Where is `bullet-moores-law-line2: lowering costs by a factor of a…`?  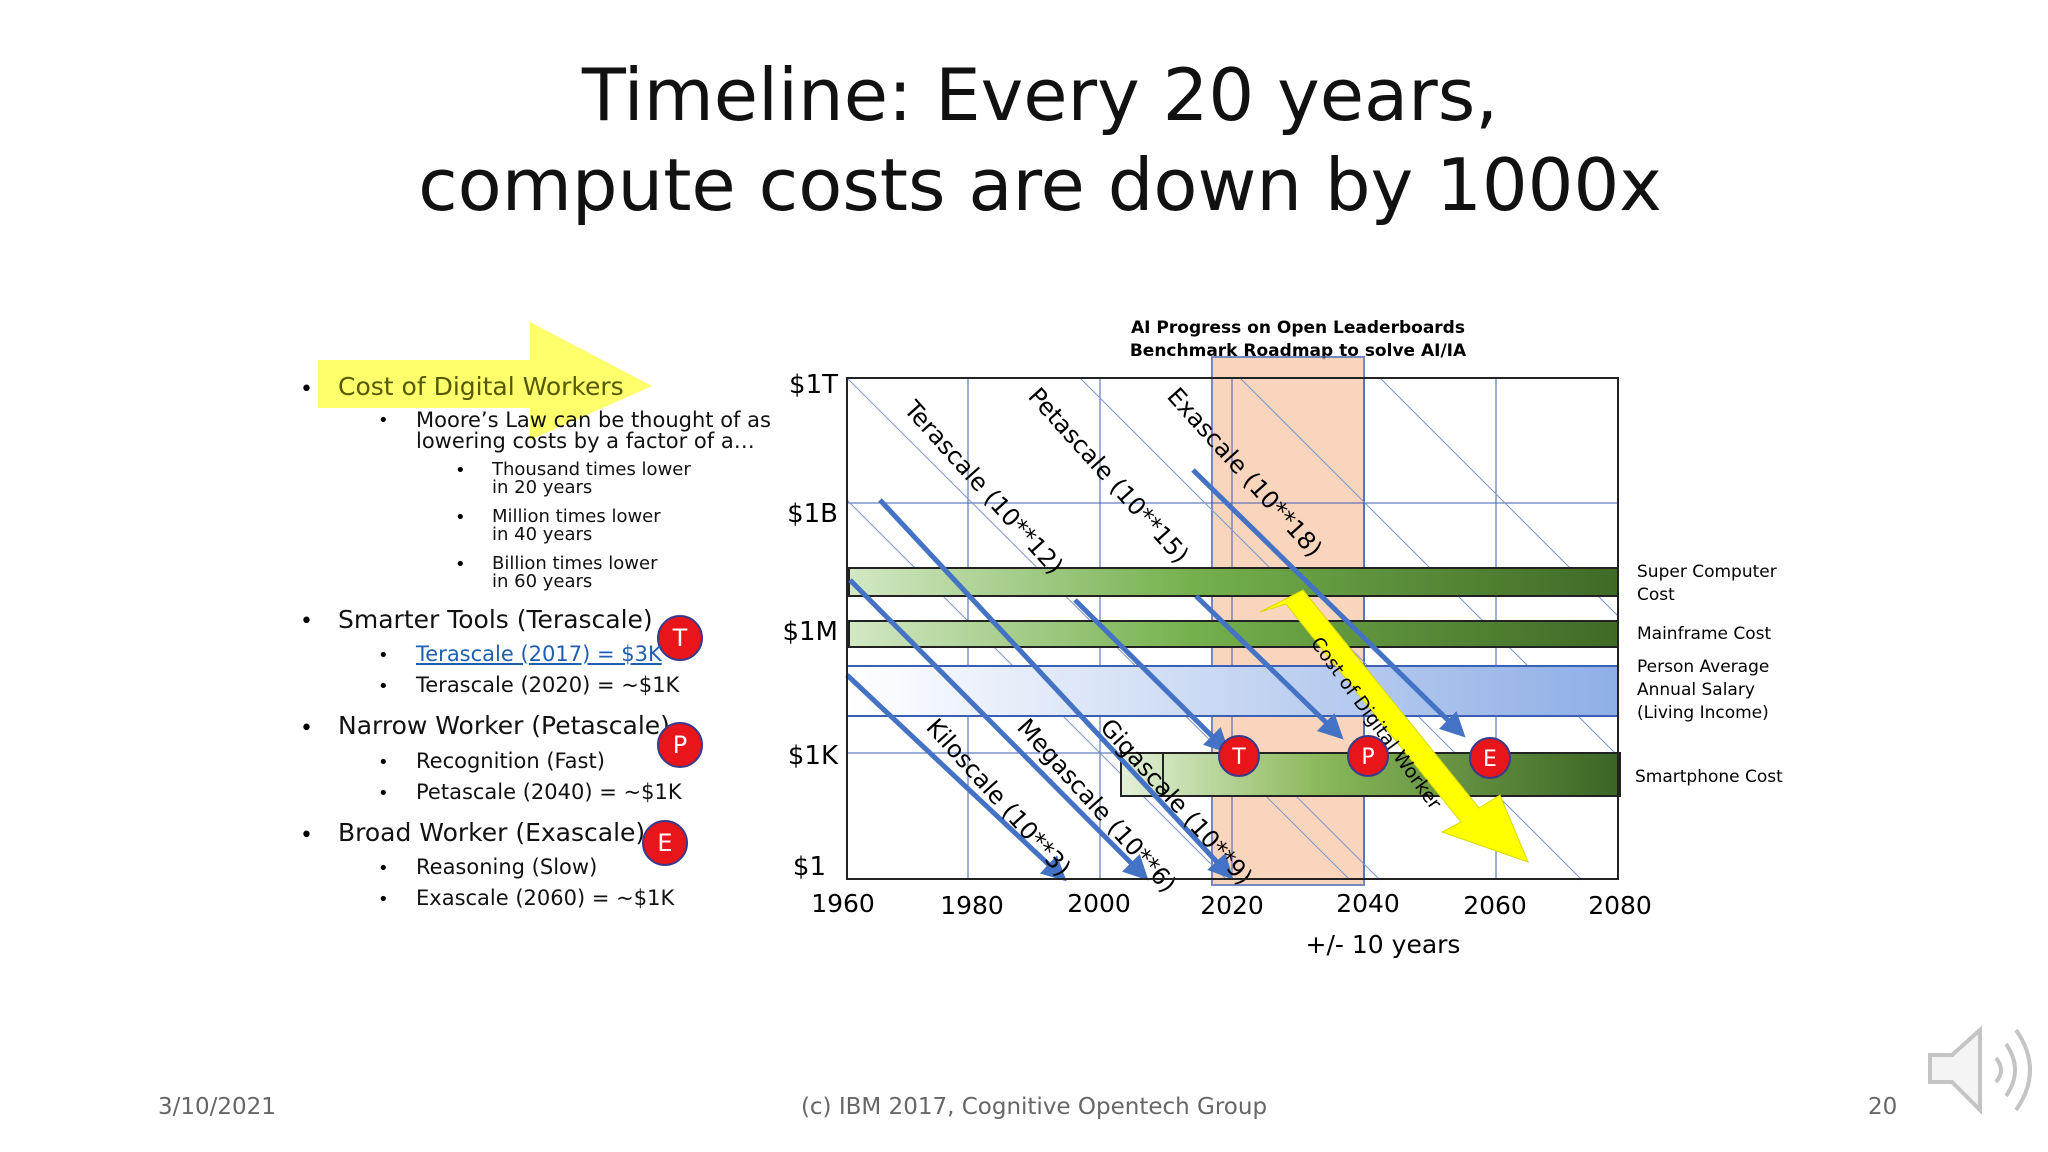
bullet-moores-law-line2: lowering costs by a factor of a… is located at coordinates (585, 441).